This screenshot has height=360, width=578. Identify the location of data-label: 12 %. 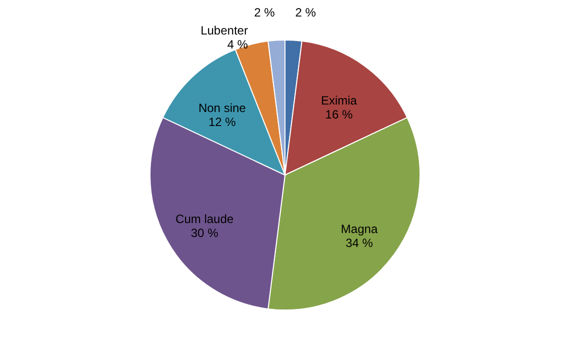
(222, 122).